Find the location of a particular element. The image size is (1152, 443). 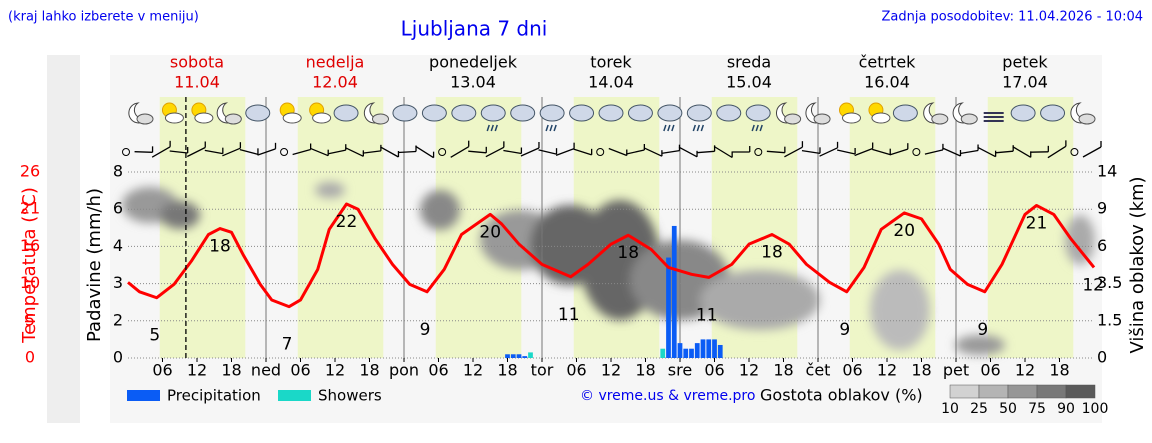

x-tick-label: pon is located at coordinates (404, 370).